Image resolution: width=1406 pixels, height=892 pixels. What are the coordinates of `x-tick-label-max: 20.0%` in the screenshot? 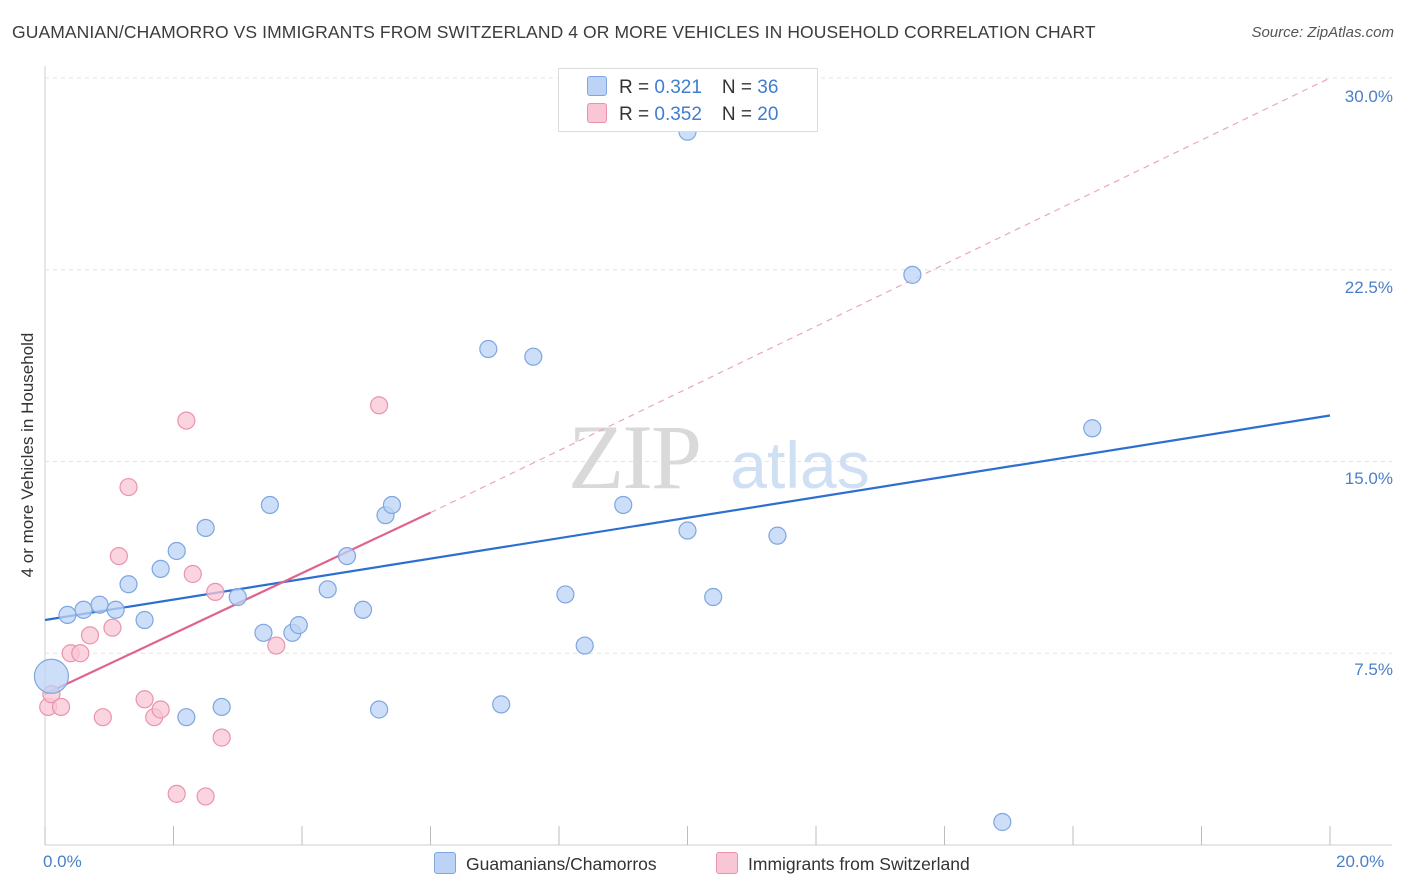 It's located at (1360, 861).